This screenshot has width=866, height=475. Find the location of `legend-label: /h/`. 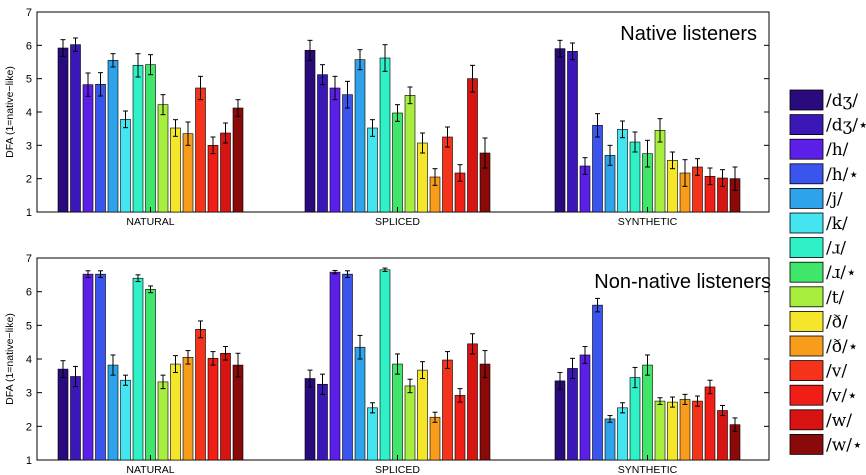

legend-label: /h/ is located at coordinates (837, 150).